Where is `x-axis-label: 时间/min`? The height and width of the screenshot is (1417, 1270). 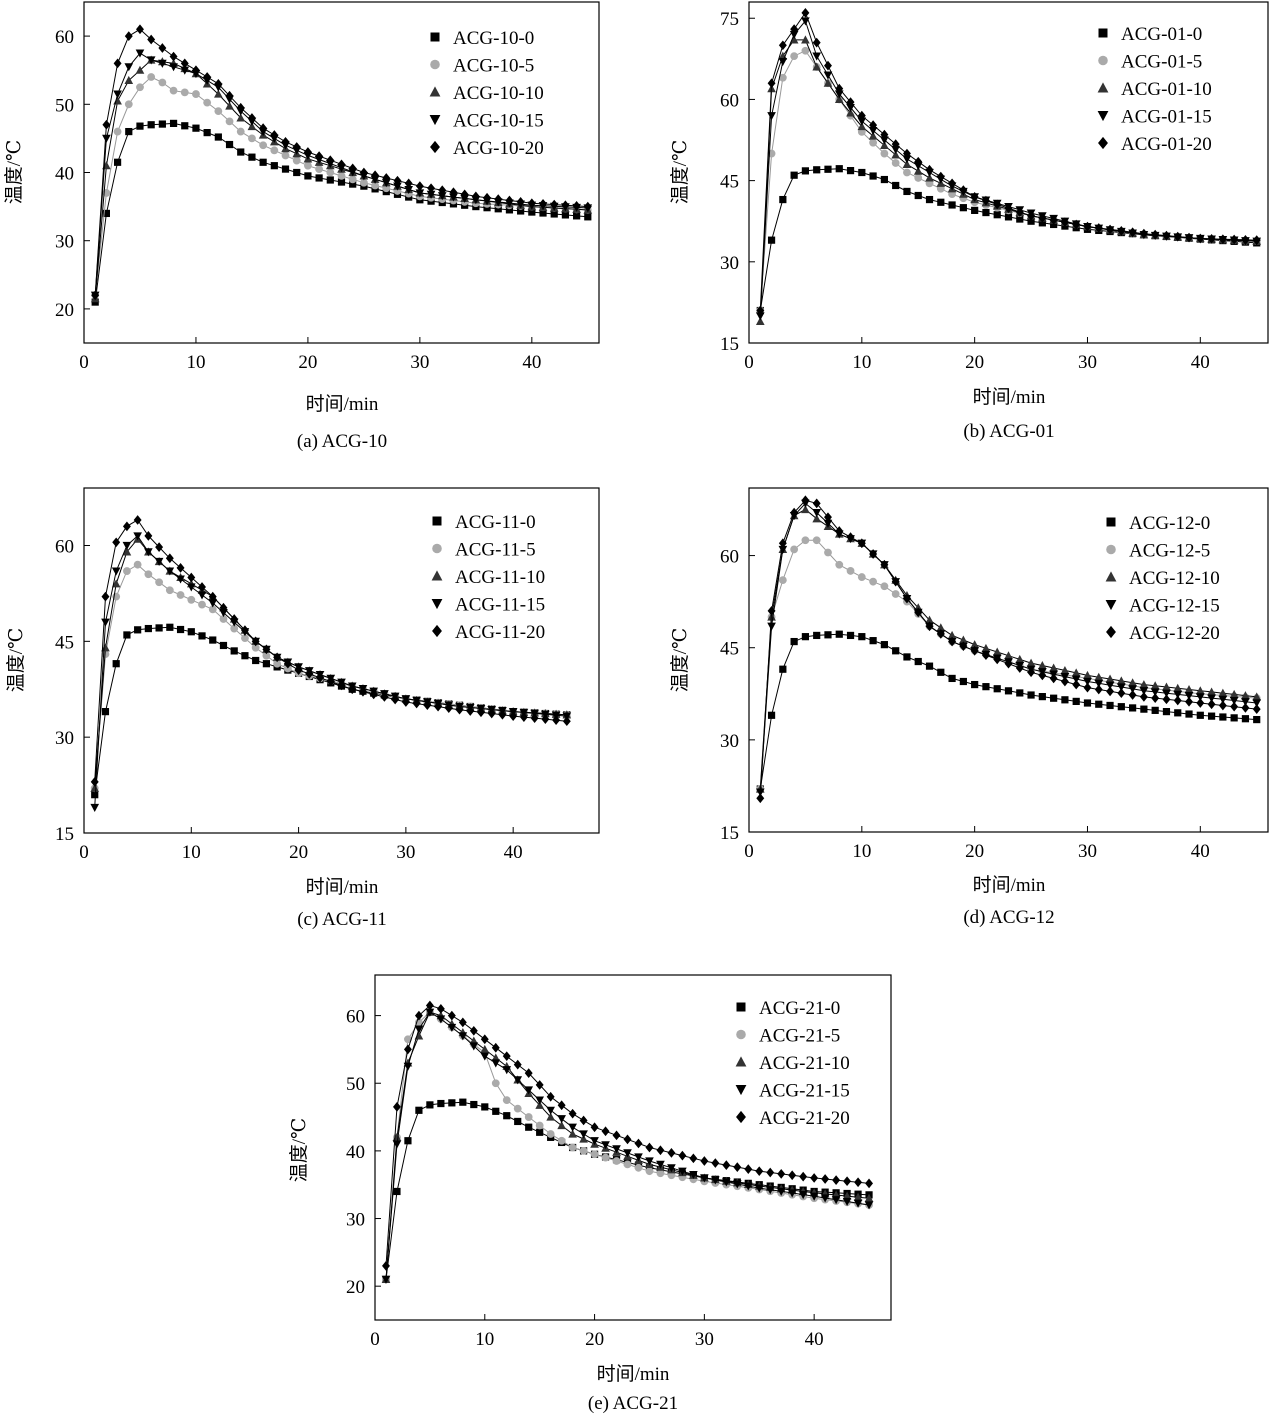 x-axis-label: 时间/min is located at coordinates (1009, 397).